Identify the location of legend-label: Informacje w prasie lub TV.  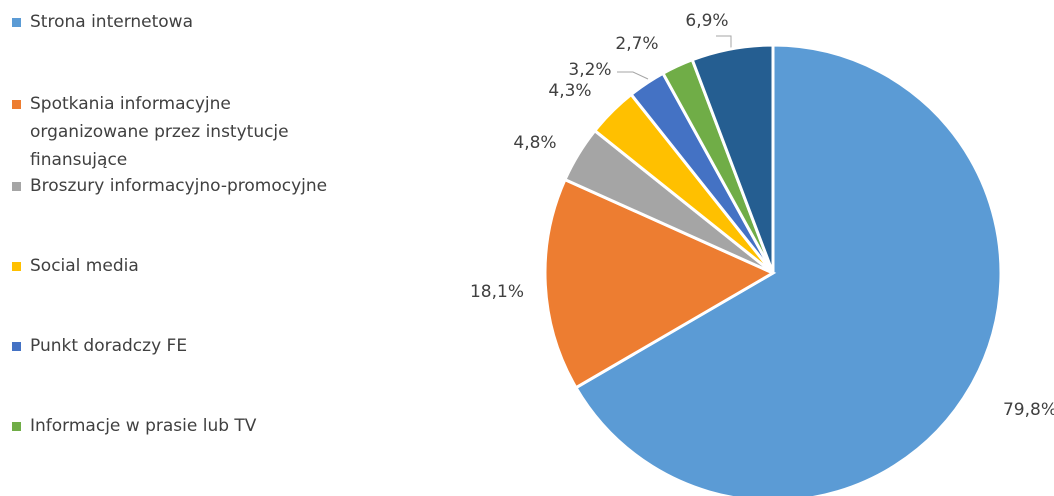
(143, 426).